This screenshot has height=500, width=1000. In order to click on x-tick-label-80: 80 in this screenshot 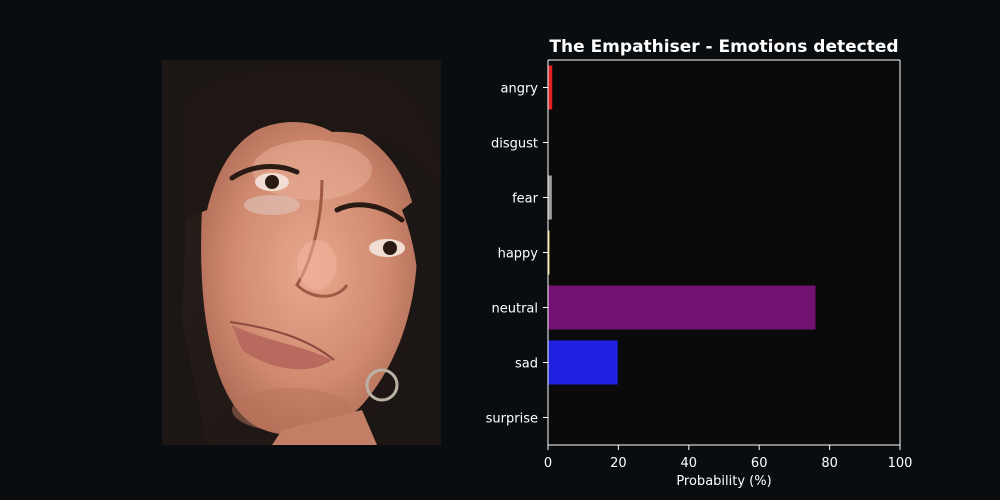, I will do `click(829, 463)`.